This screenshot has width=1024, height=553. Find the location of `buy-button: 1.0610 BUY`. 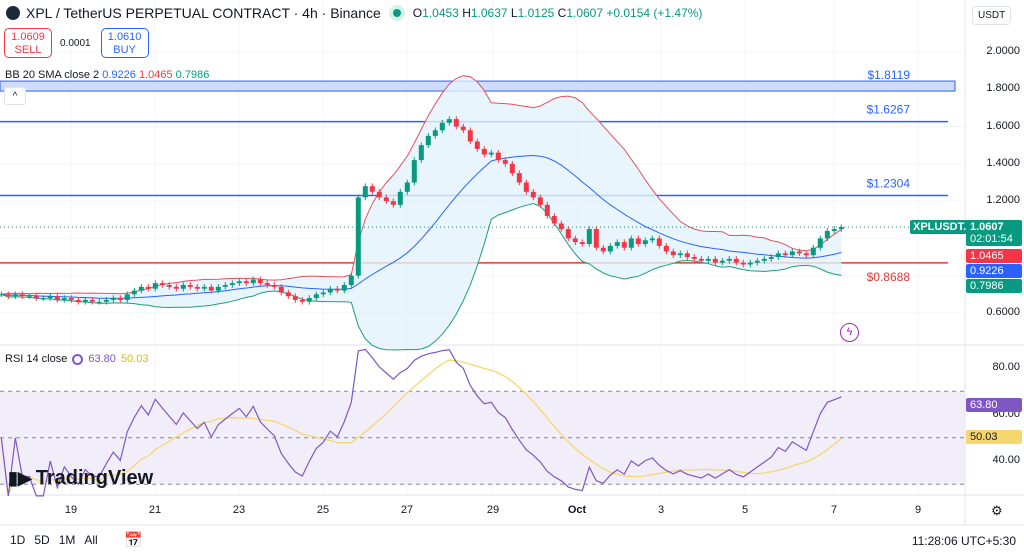

buy-button: 1.0610 BUY is located at coordinates (124, 43).